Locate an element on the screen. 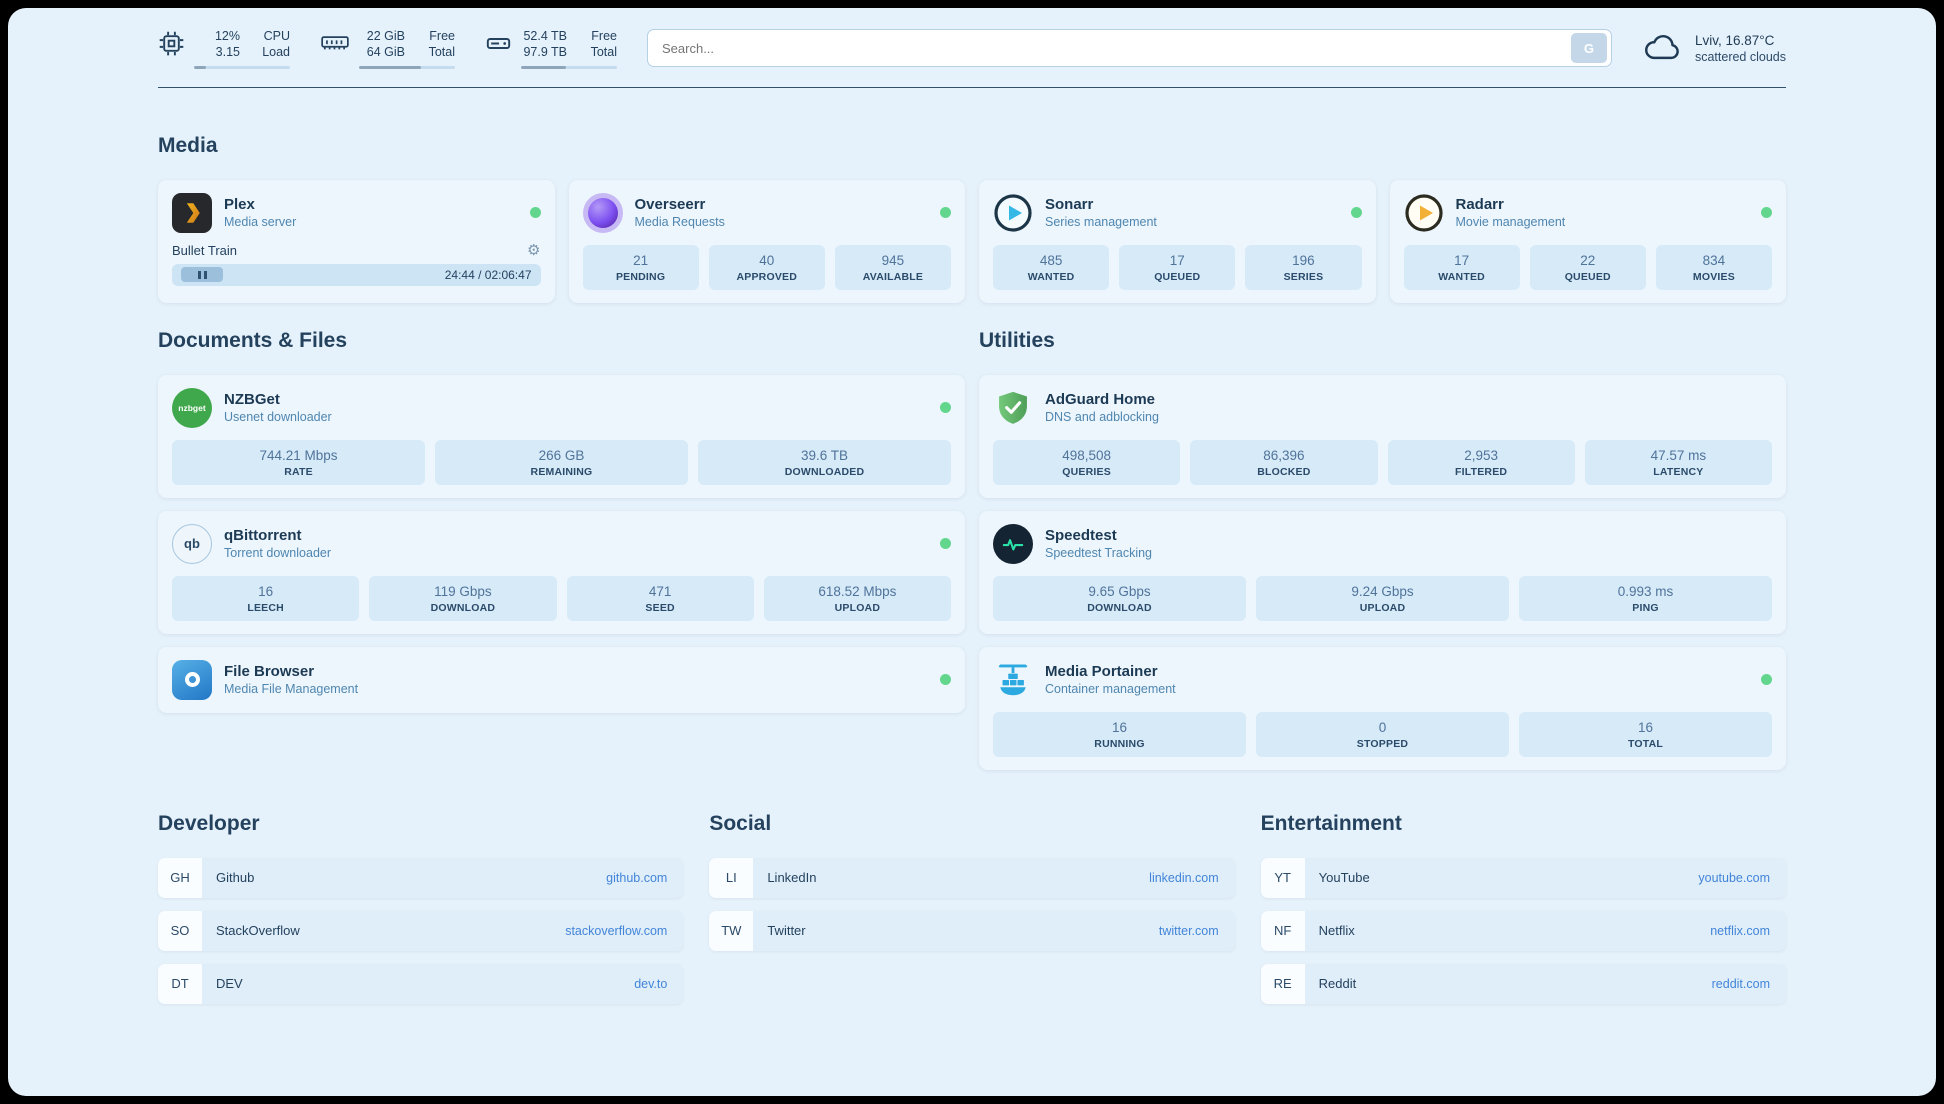 This screenshot has height=1104, width=1944. plex-link: Plex Media server is located at coordinates (356, 212).